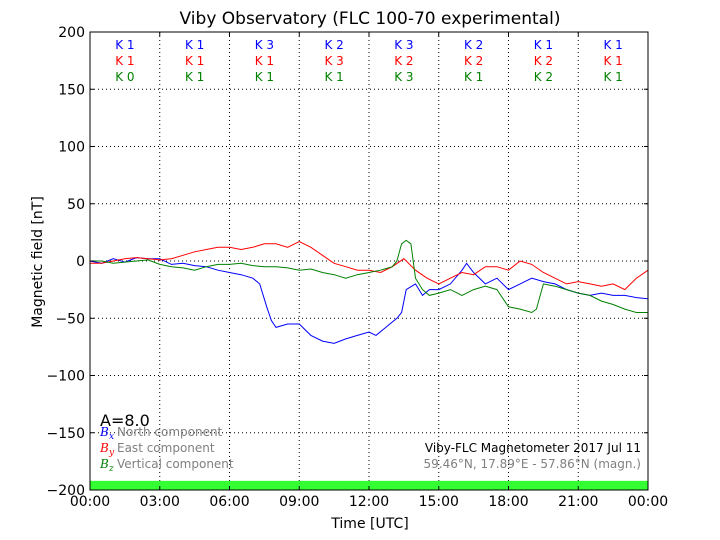 This screenshot has height=540, width=720. What do you see at coordinates (532, 464) in the screenshot?
I see `info-coordinates: 59.46°N, 17.89°E - 57.86°N (magn.)` at bounding box center [532, 464].